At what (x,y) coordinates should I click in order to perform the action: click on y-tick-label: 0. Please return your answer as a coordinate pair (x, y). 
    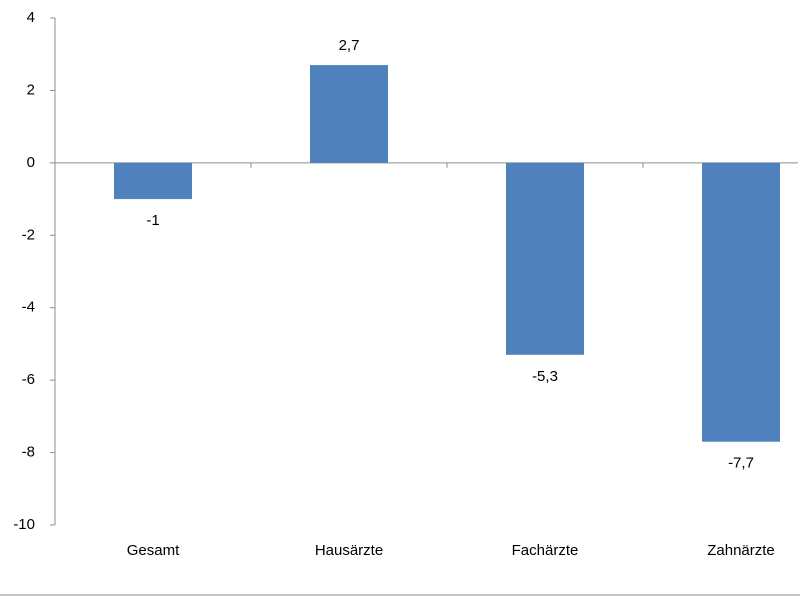
    Looking at the image, I should click on (31, 162).